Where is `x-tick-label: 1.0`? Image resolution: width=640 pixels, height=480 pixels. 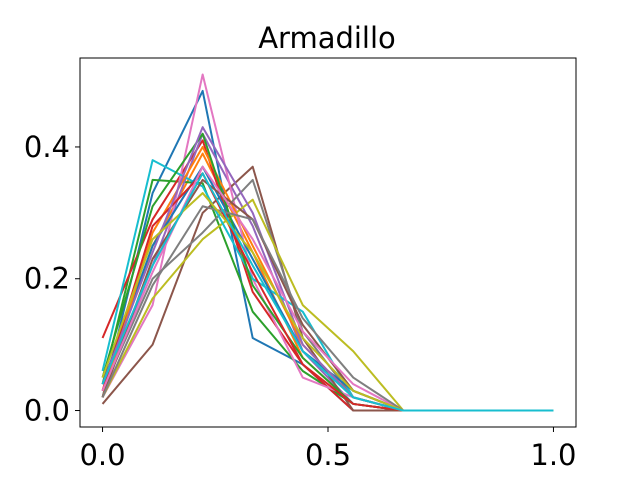 x-tick-label: 1.0 is located at coordinates (553, 455).